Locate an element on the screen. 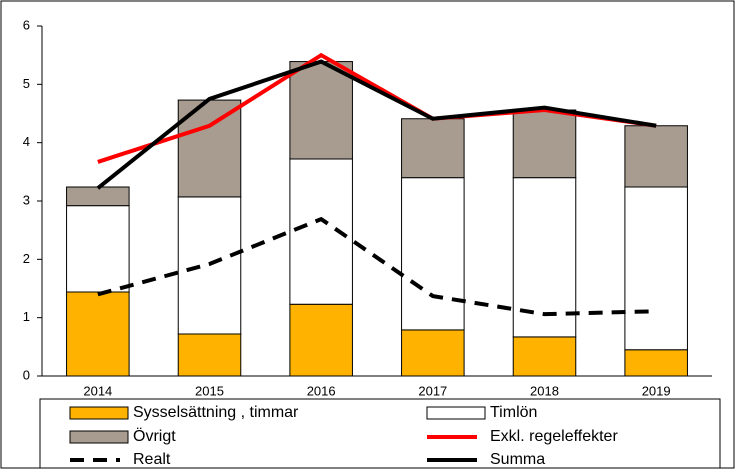  y-tick-label: 4 is located at coordinates (26, 141).